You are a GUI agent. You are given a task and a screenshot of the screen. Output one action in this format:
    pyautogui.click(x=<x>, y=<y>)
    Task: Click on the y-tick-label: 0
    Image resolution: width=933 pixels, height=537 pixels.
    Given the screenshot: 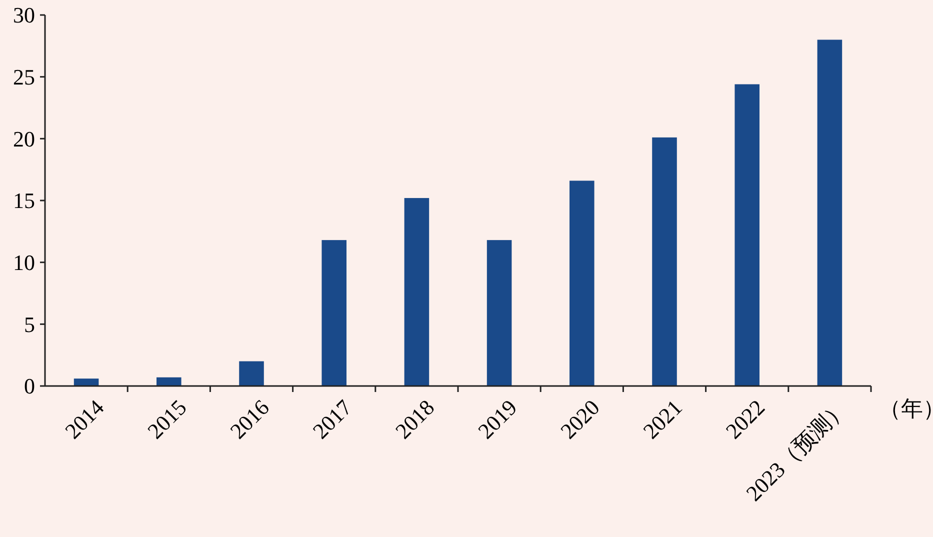 What is the action you would take?
    pyautogui.click(x=29, y=386)
    